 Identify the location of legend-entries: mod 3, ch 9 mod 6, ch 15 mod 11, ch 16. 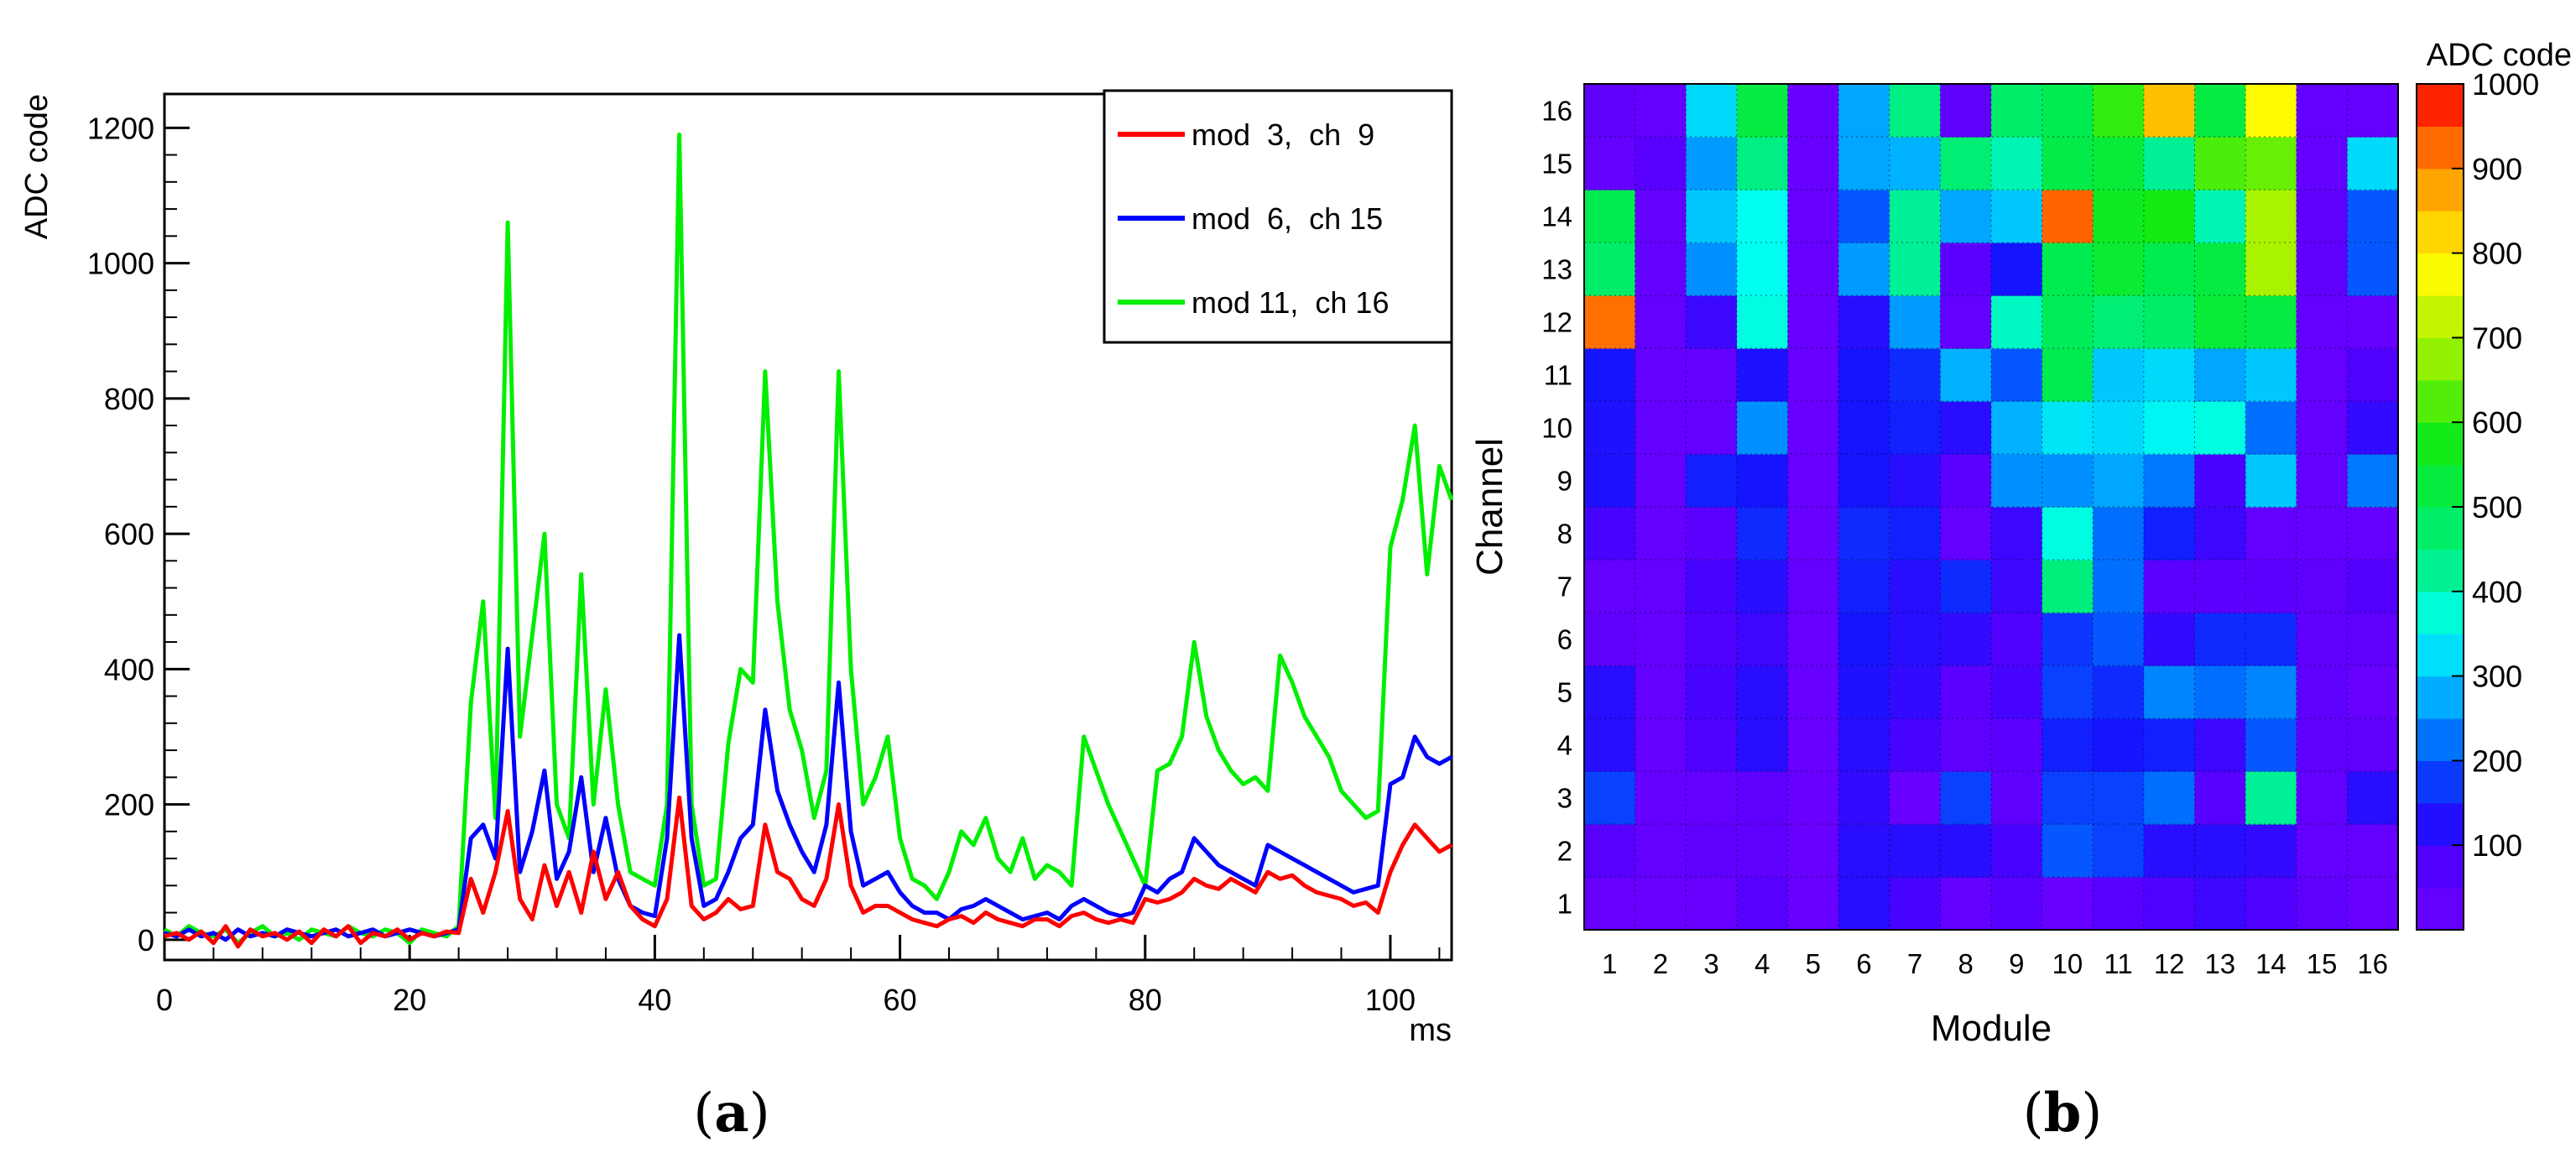
(1253, 218).